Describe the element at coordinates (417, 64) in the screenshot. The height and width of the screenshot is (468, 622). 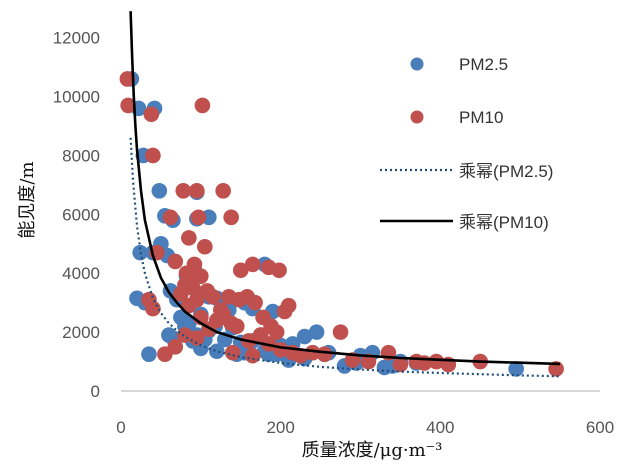
I see `legend-pm25-marker` at that location.